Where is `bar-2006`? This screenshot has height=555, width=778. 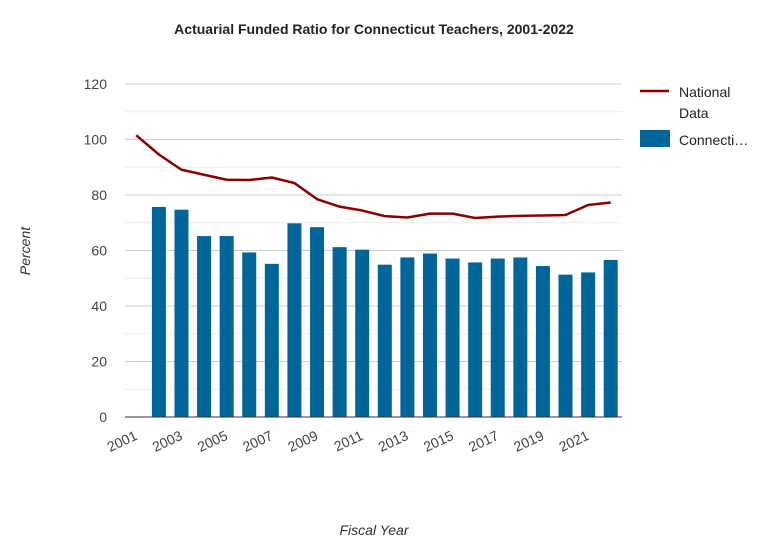 bar-2006 is located at coordinates (249, 334).